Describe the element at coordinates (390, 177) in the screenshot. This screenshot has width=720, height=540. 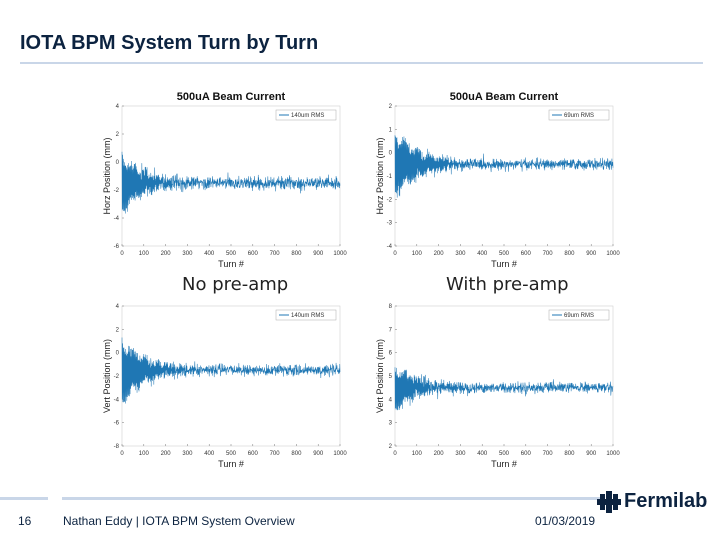
I see `y-tick-label: -1` at that location.